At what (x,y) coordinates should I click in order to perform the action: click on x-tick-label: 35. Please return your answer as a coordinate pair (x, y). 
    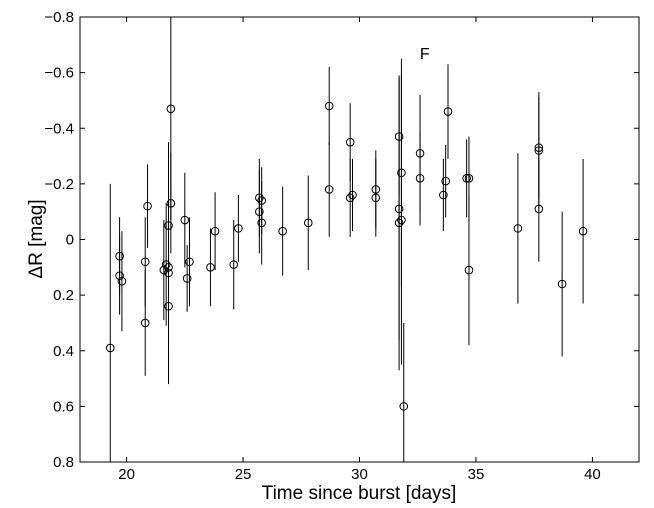
    Looking at the image, I should click on (476, 474).